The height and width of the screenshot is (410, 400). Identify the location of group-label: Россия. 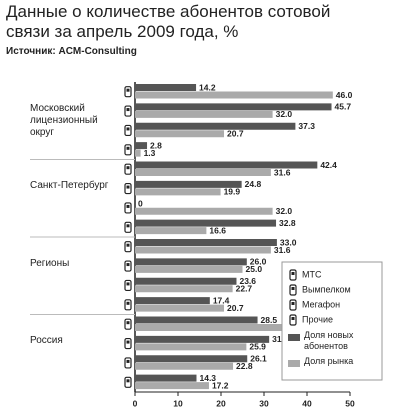
(46, 341).